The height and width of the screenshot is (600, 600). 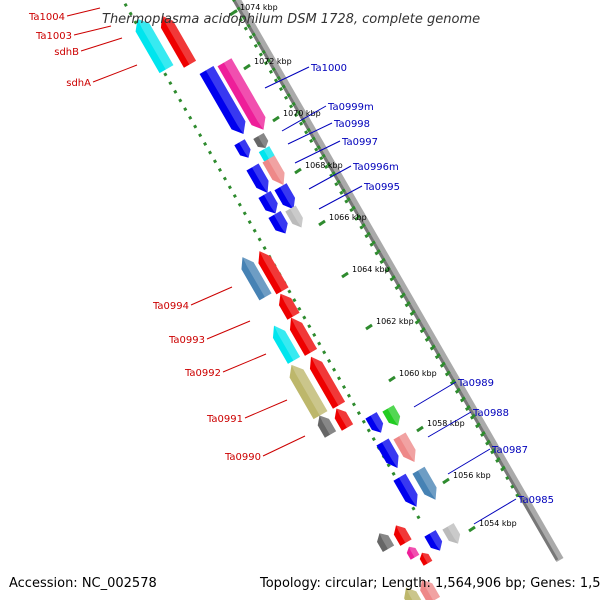 I want to click on gene-label-plus: Ta0989, so click(x=475, y=383).